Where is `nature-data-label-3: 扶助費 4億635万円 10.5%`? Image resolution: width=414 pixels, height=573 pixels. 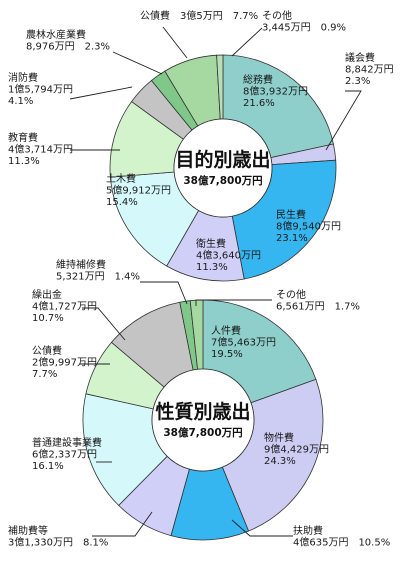
nature-data-label-3: 扶助費 4億635万円 10.5% is located at coordinates (341, 536).